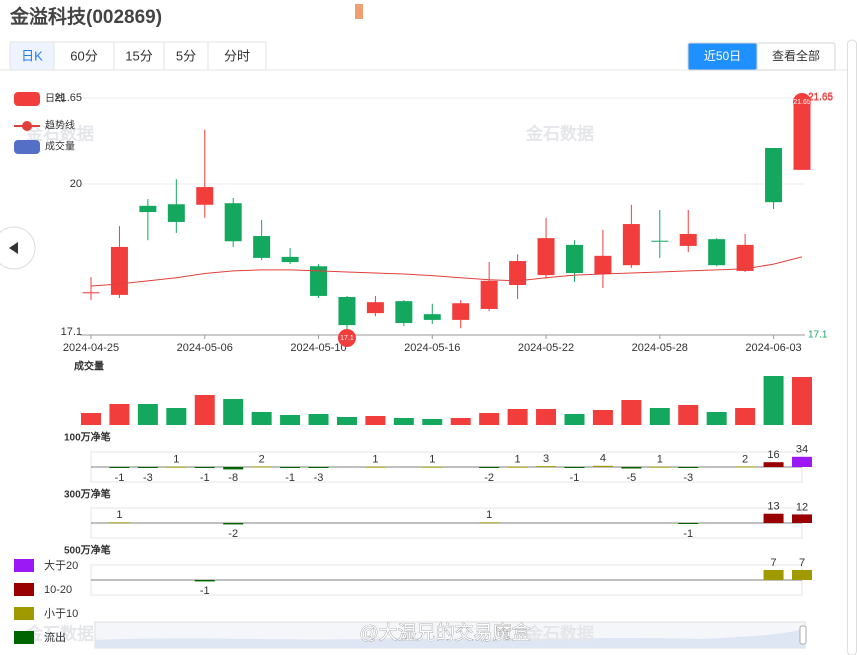 This screenshot has height=655, width=857. I want to click on tab-label: 5分, so click(186, 55).